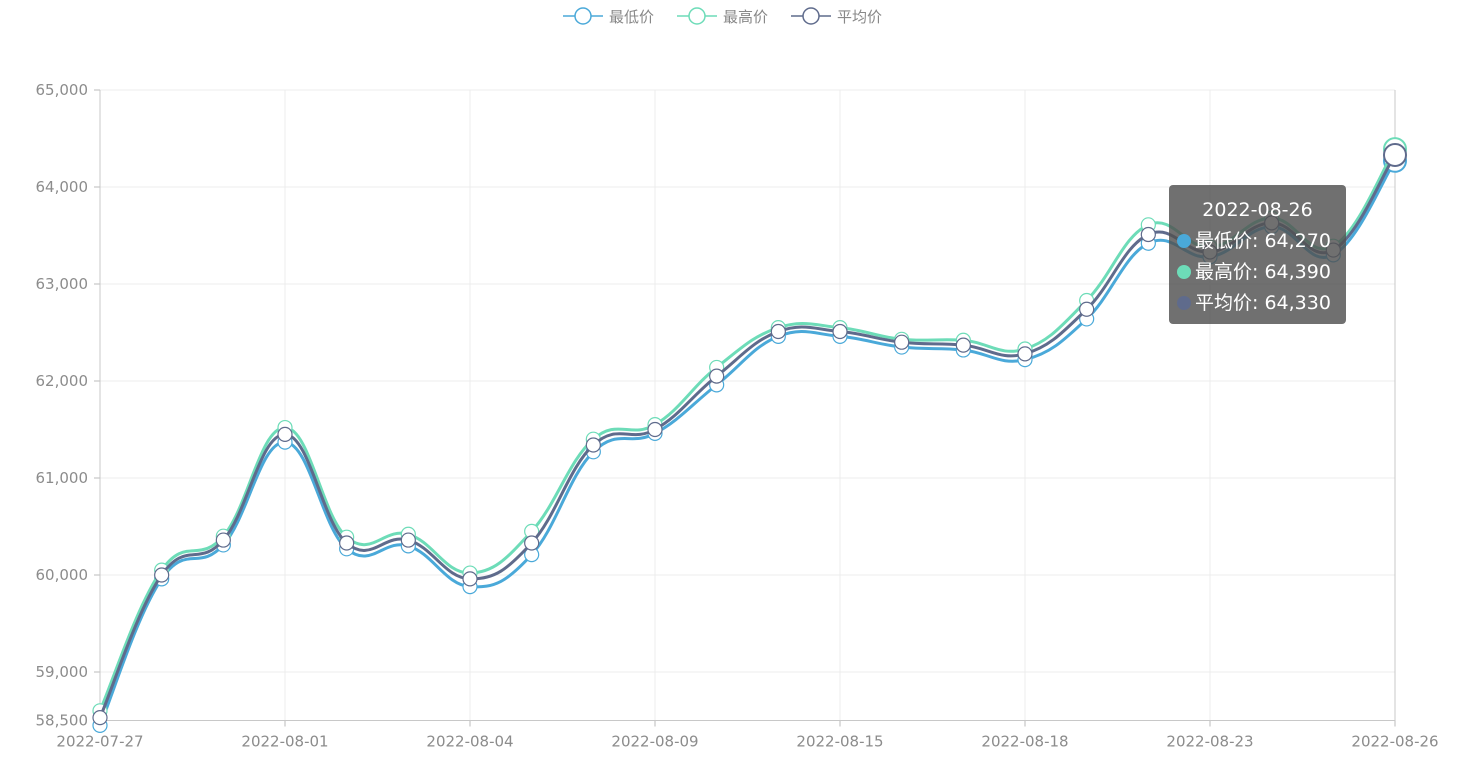 The height and width of the screenshot is (763, 1464). Describe the element at coordinates (859, 17) in the screenshot. I see `legend-label: 平均价` at that location.